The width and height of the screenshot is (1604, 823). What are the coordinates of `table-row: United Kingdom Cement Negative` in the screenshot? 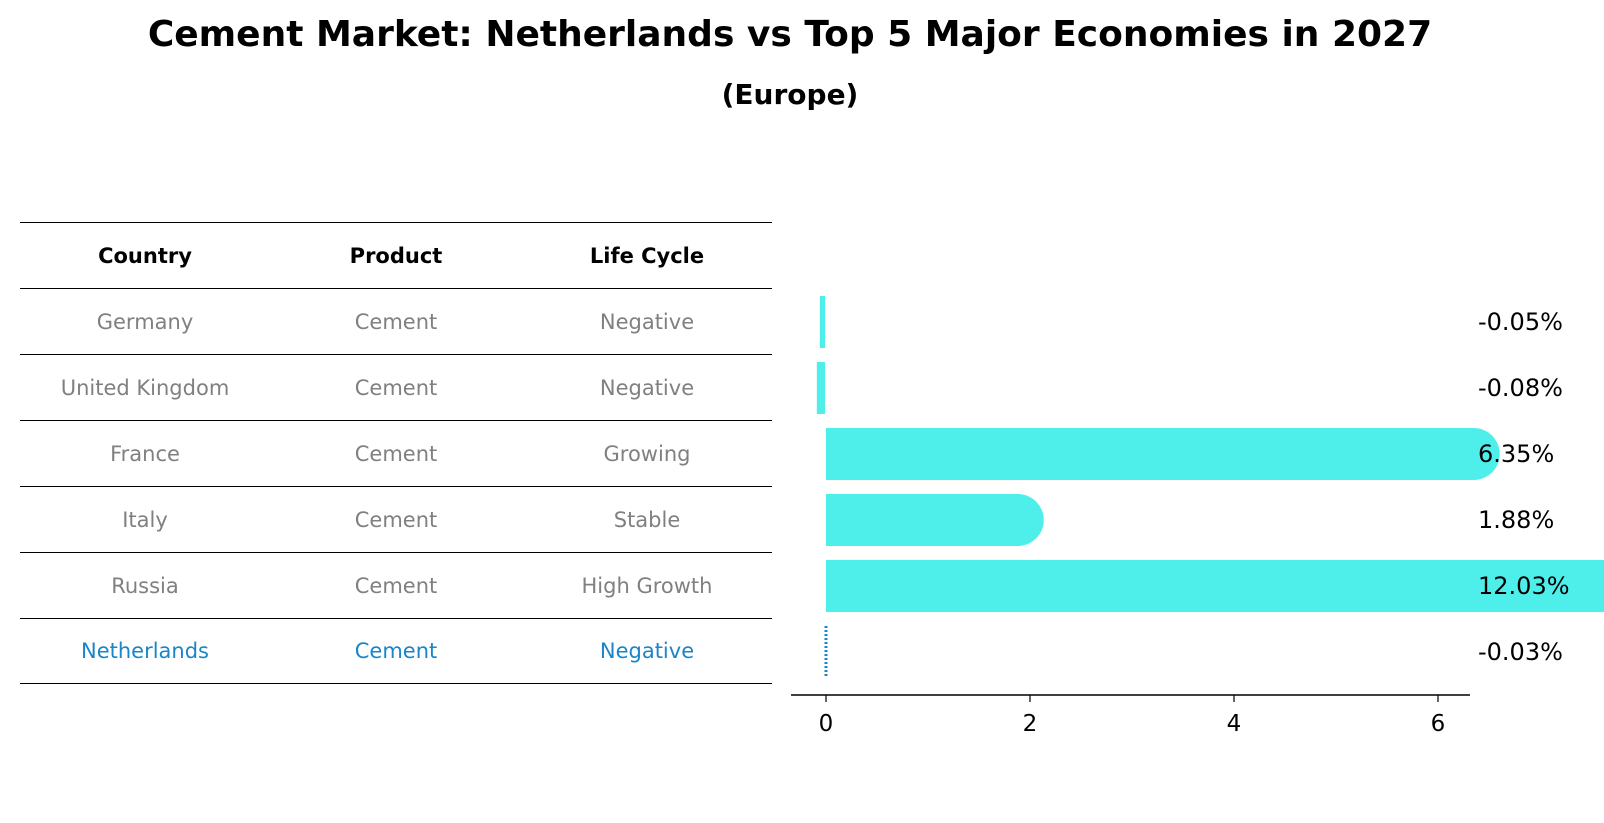 It's located at (396, 387).